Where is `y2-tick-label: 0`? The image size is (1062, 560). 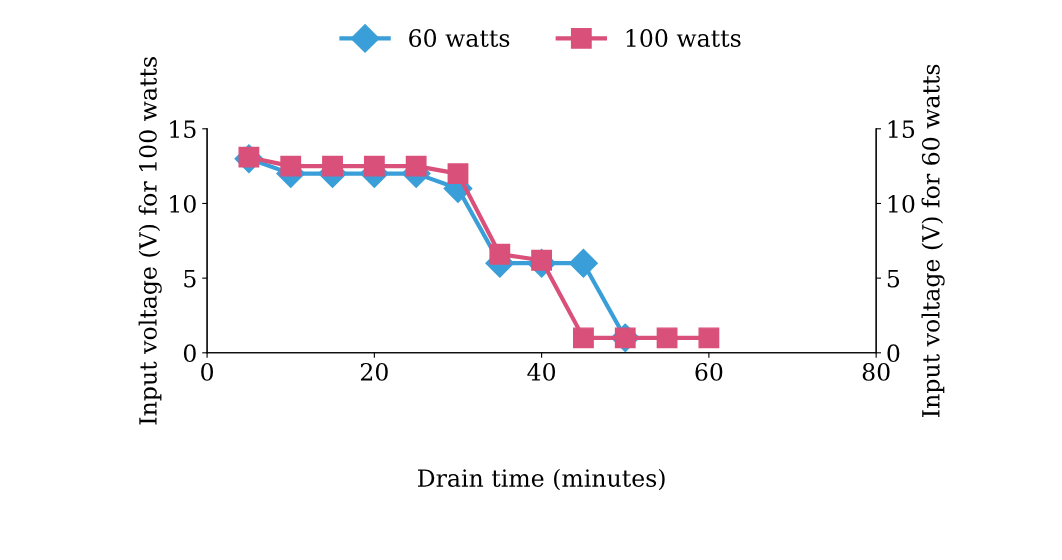
y2-tick-label: 0 is located at coordinates (893, 353).